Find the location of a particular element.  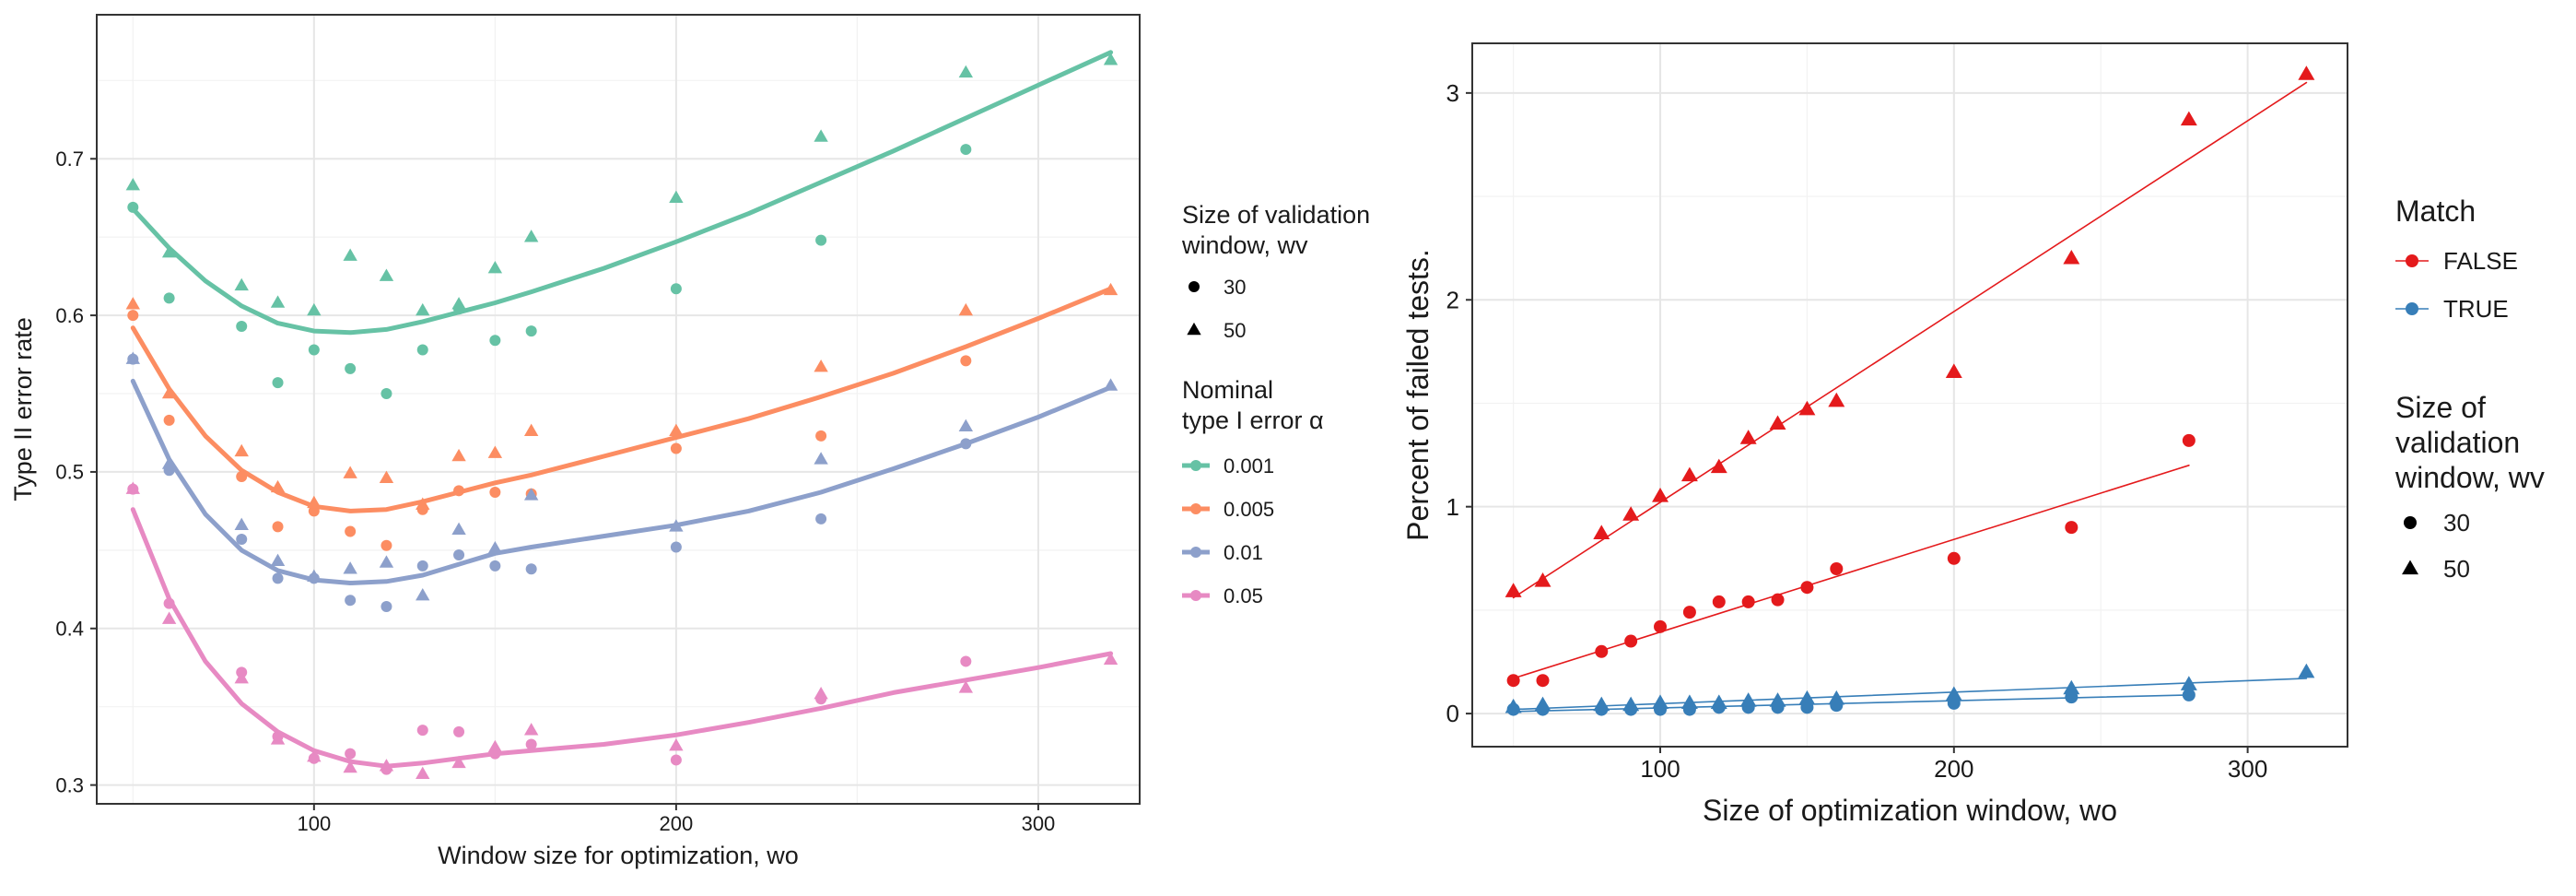

right-y-axis-title: Percent of failed tests. is located at coordinates (1417, 395).